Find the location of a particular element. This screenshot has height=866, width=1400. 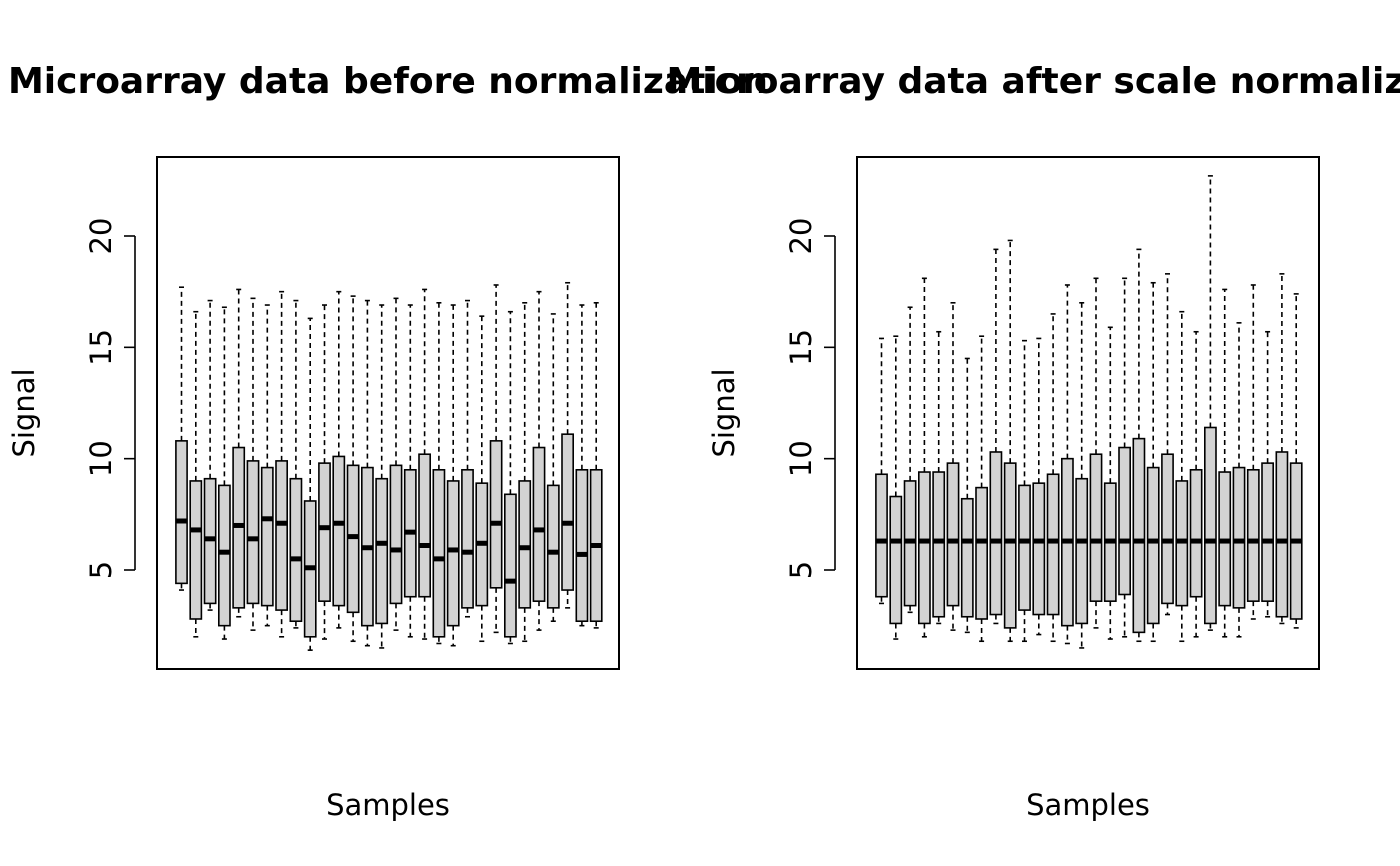

y-tick-label: 10 is located at coordinates (801, 458).